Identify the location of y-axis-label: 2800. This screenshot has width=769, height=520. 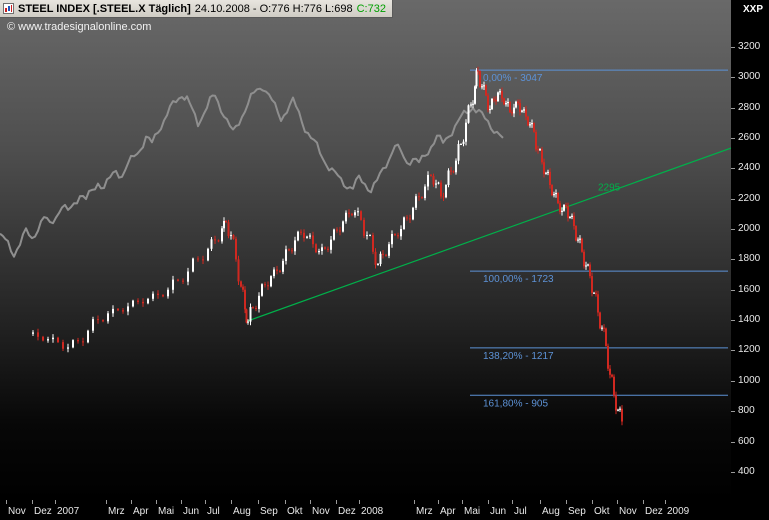
(749, 107).